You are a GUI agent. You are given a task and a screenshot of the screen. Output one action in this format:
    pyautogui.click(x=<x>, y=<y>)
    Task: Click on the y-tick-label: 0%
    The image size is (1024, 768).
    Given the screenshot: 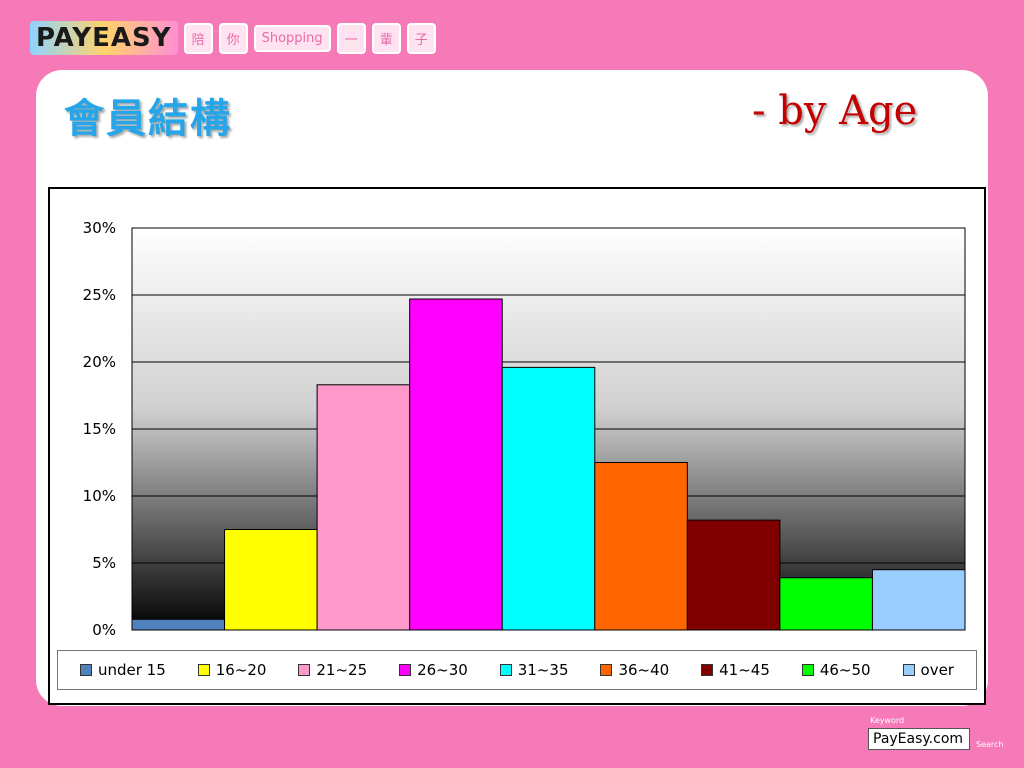 What is the action you would take?
    pyautogui.click(x=104, y=630)
    